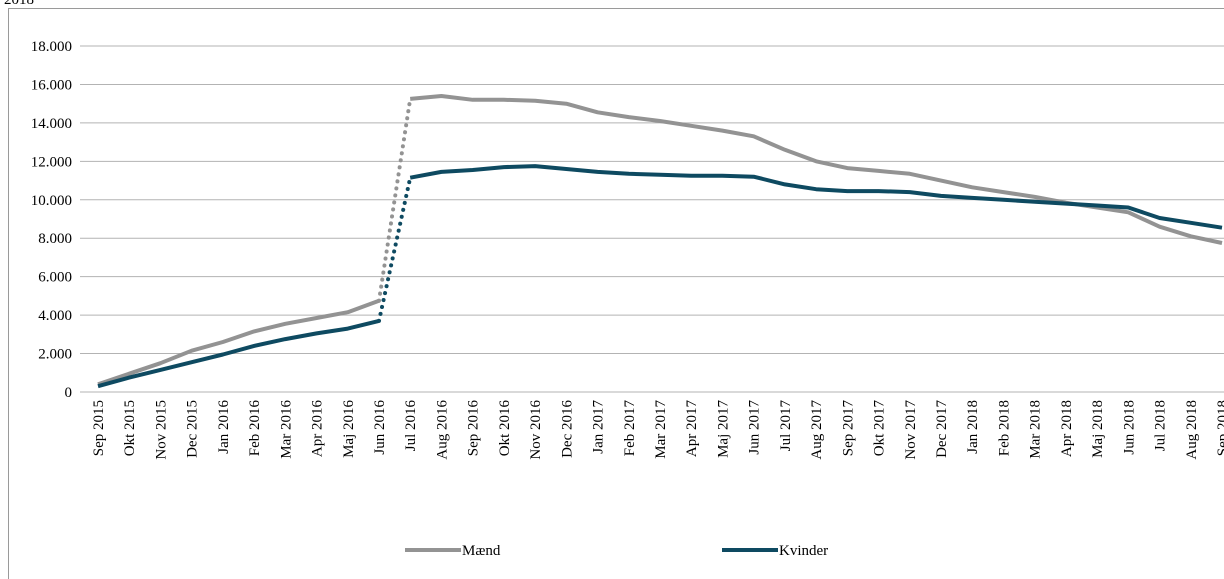 The width and height of the screenshot is (1224, 579). What do you see at coordinates (481, 551) in the screenshot?
I see `legend-label: Mænd` at bounding box center [481, 551].